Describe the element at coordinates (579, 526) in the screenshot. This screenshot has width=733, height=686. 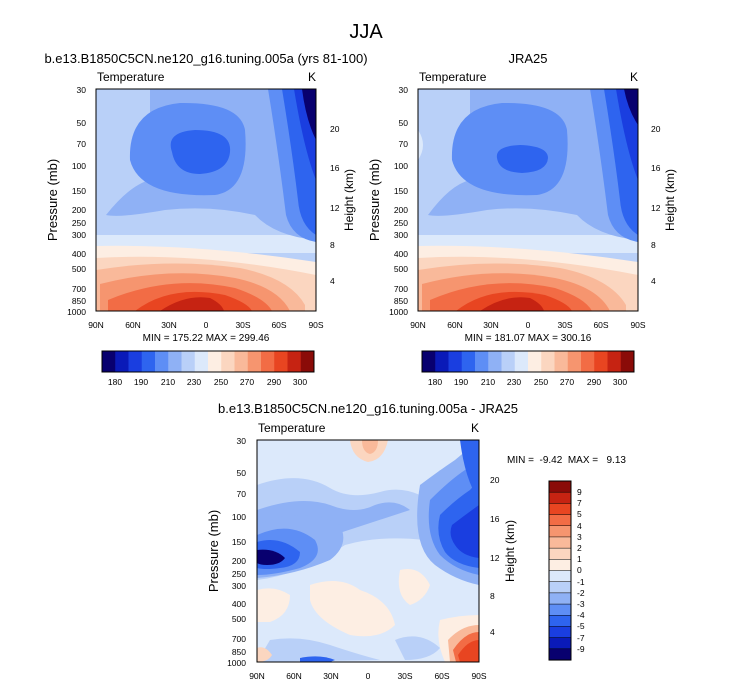
I see `colorbar-label: 4` at that location.